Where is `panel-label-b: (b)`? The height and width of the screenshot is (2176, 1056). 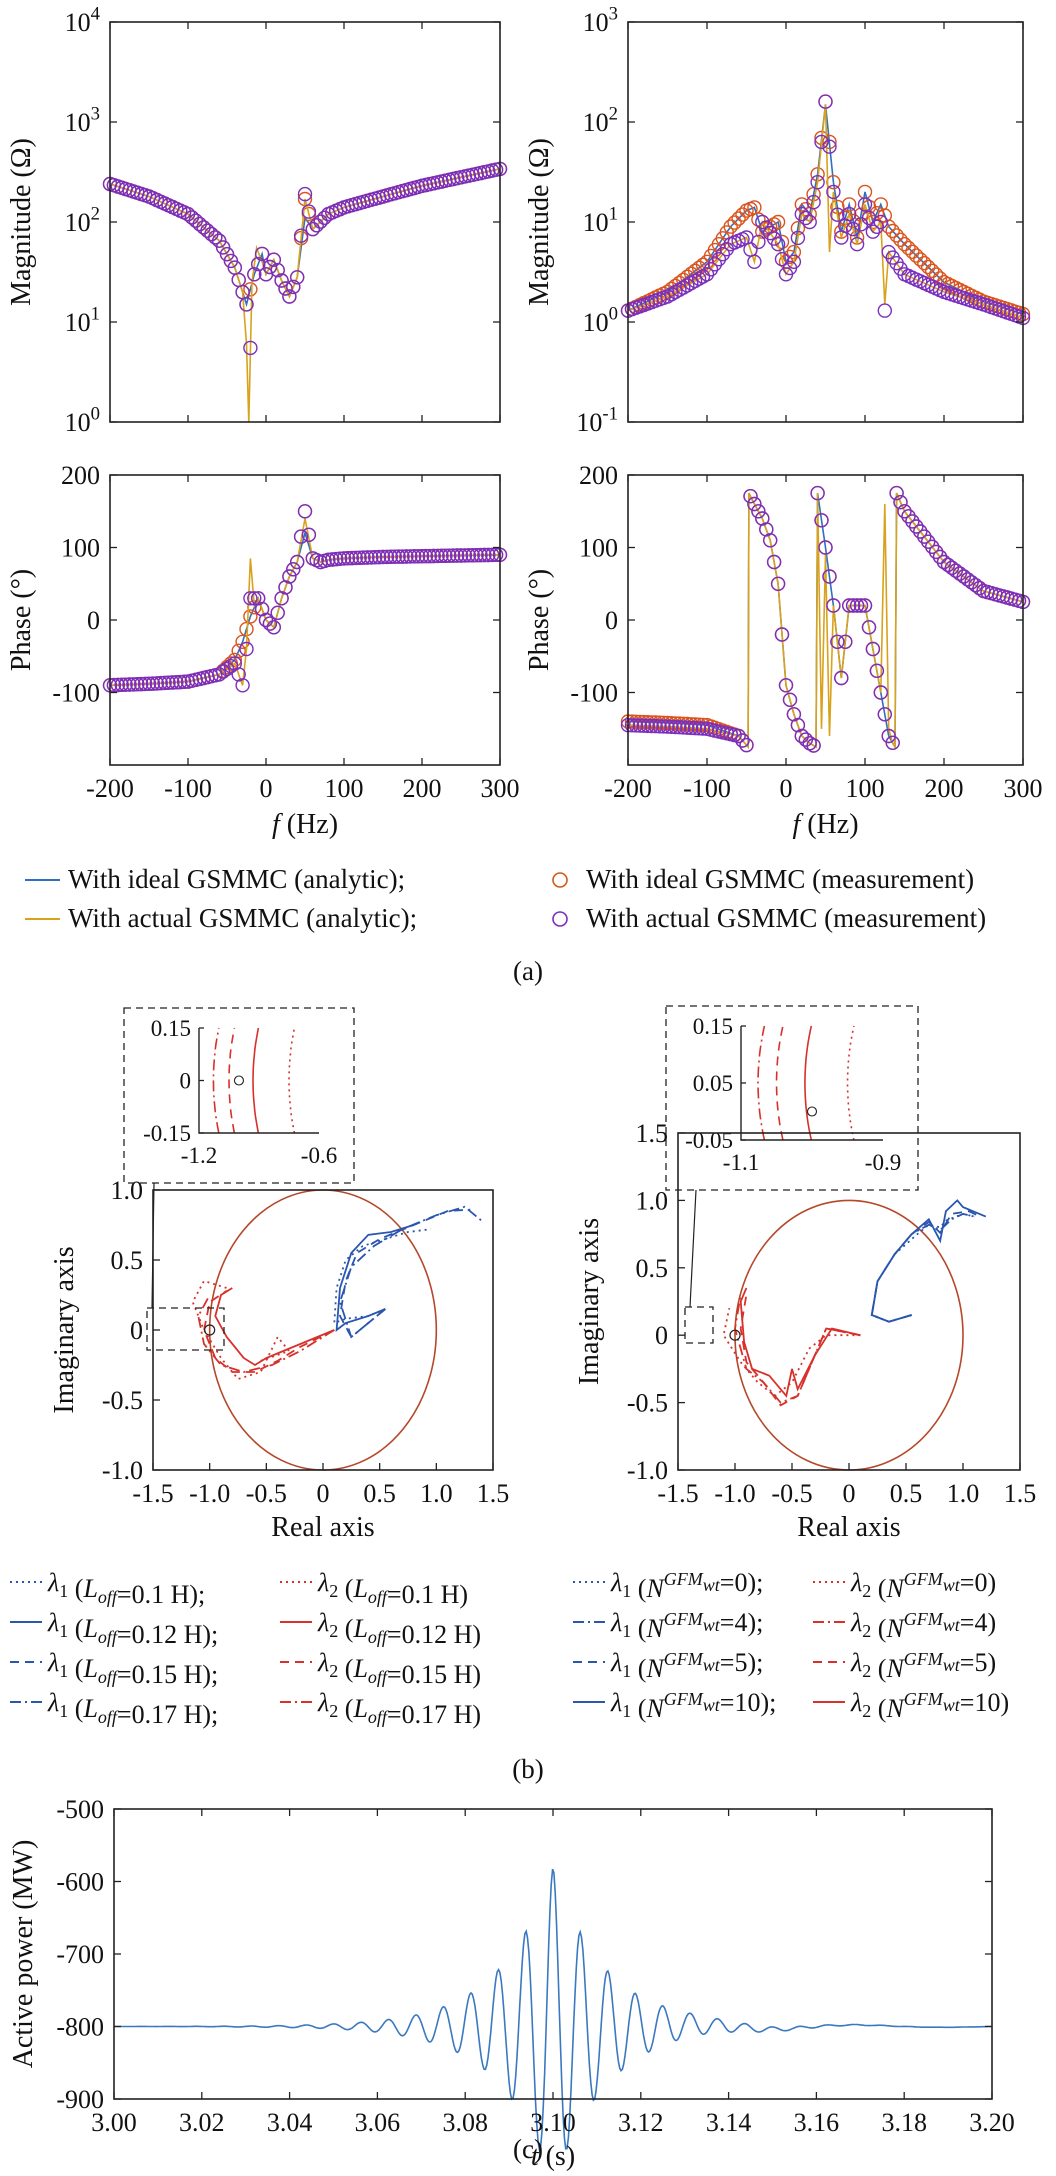
panel-label-b: (b) is located at coordinates (527, 1769).